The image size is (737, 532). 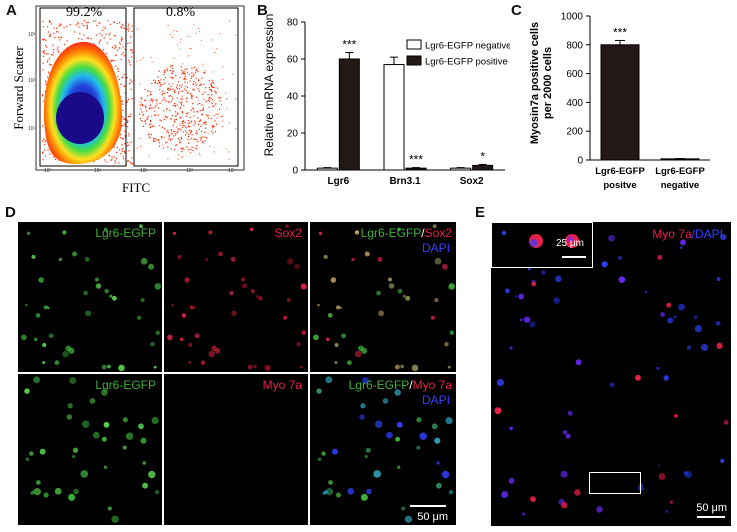 What do you see at coordinates (125, 233) in the screenshot?
I see `label-lgr6-egfp: Lgr6-EGFP` at bounding box center [125, 233].